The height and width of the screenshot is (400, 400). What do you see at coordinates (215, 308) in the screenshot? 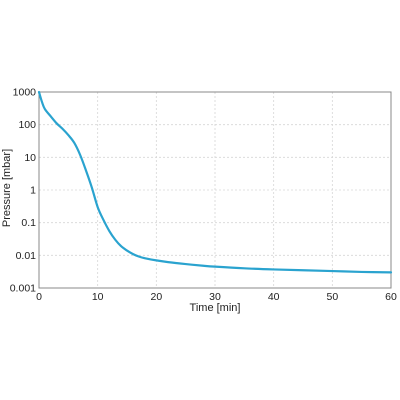
I see `x-axis-label: Time [min]` at bounding box center [215, 308].